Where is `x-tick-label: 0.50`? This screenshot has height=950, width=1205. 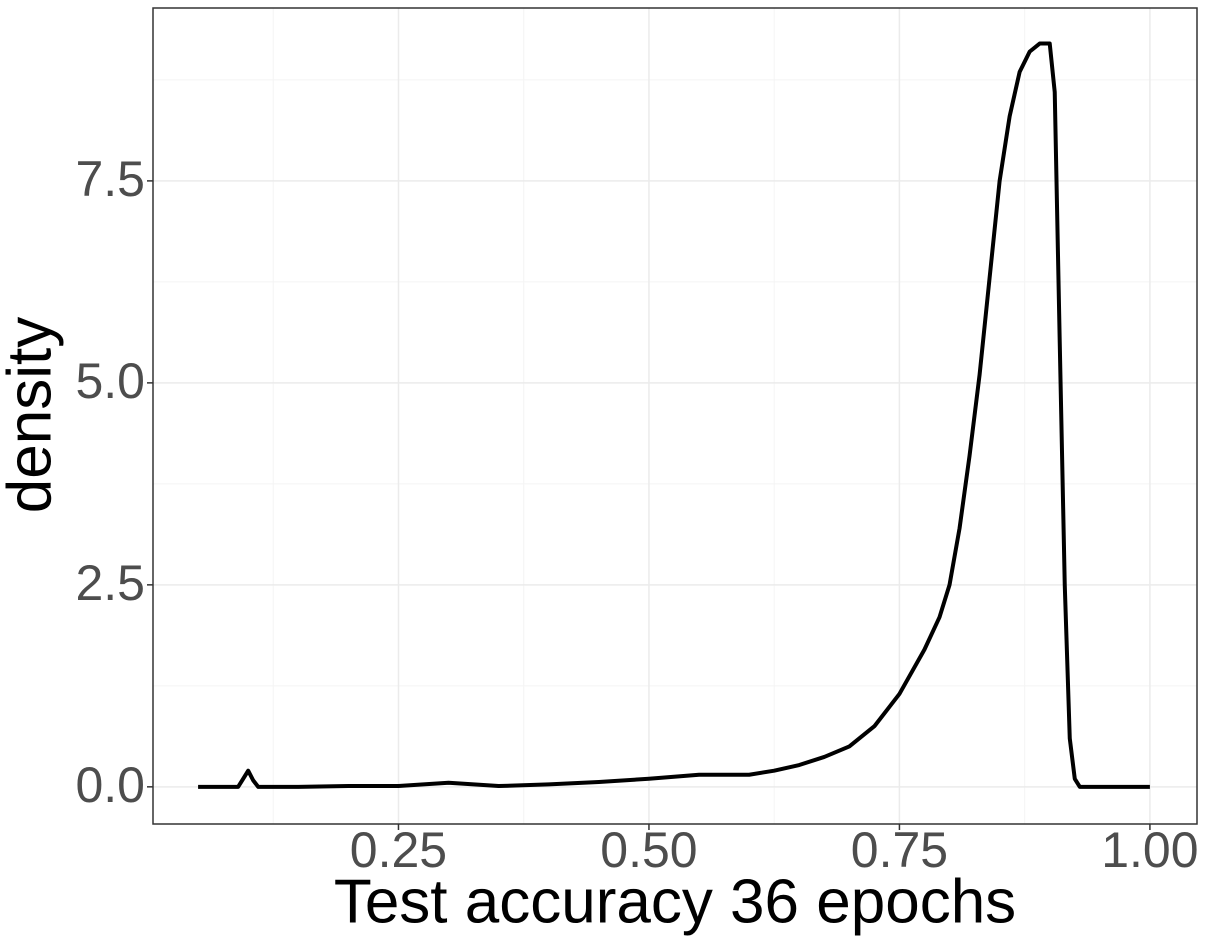 x-tick-label: 0.50 is located at coordinates (648, 850).